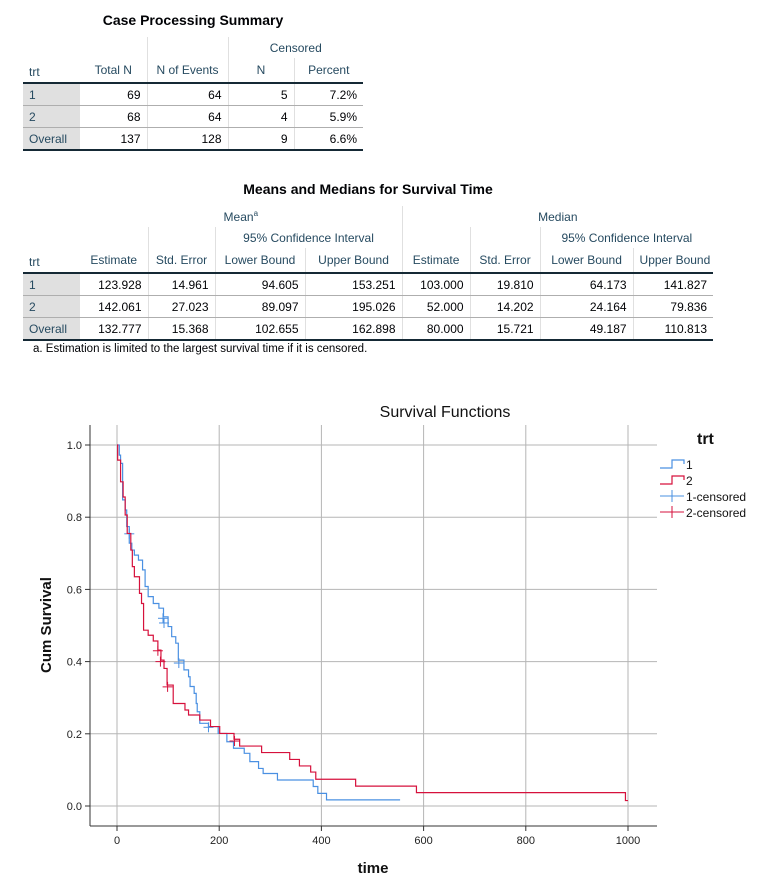 The width and height of the screenshot is (779, 890). Describe the element at coordinates (586, 306) in the screenshot. I see `cell-value: 24.164` at that location.